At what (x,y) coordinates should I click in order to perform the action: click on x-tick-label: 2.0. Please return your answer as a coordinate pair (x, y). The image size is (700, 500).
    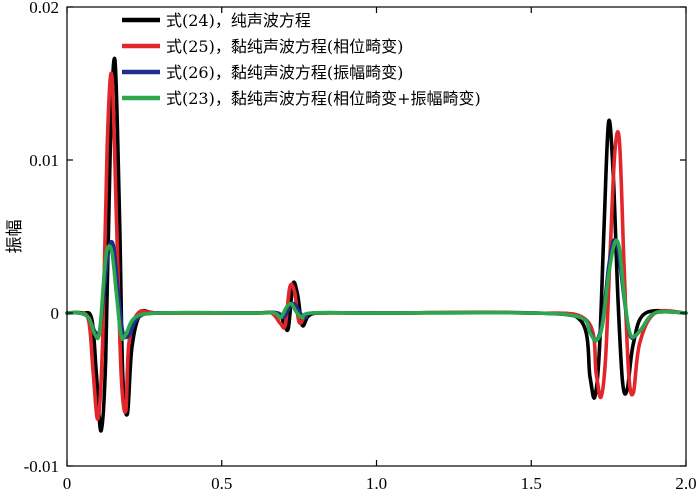
    Looking at the image, I should click on (685, 483).